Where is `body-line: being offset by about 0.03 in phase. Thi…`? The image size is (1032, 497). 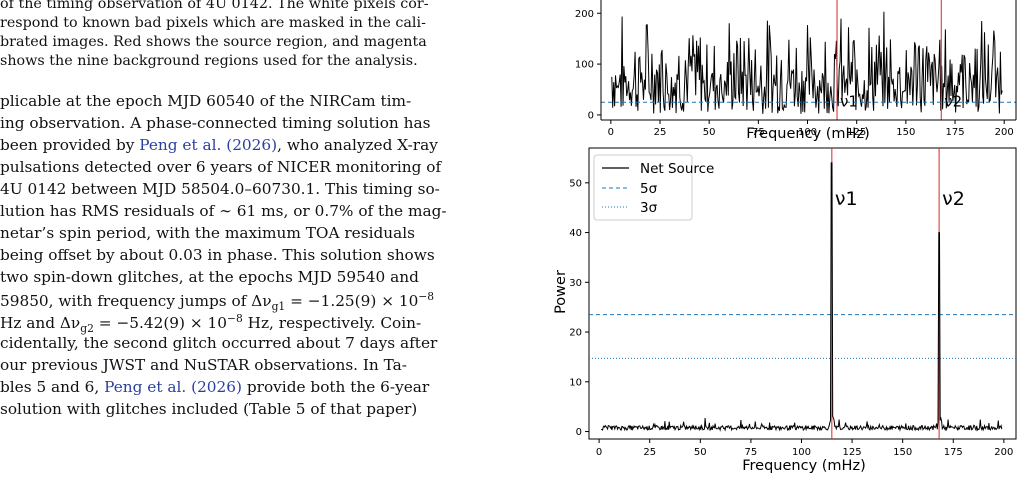 body-line: being offset by about 0.03 in phase. Thi… is located at coordinates (217, 255).